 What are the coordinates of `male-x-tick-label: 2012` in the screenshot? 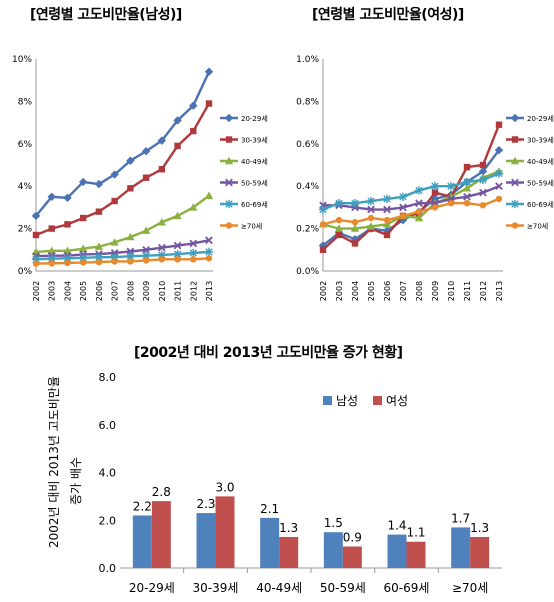 It's located at (193, 291).